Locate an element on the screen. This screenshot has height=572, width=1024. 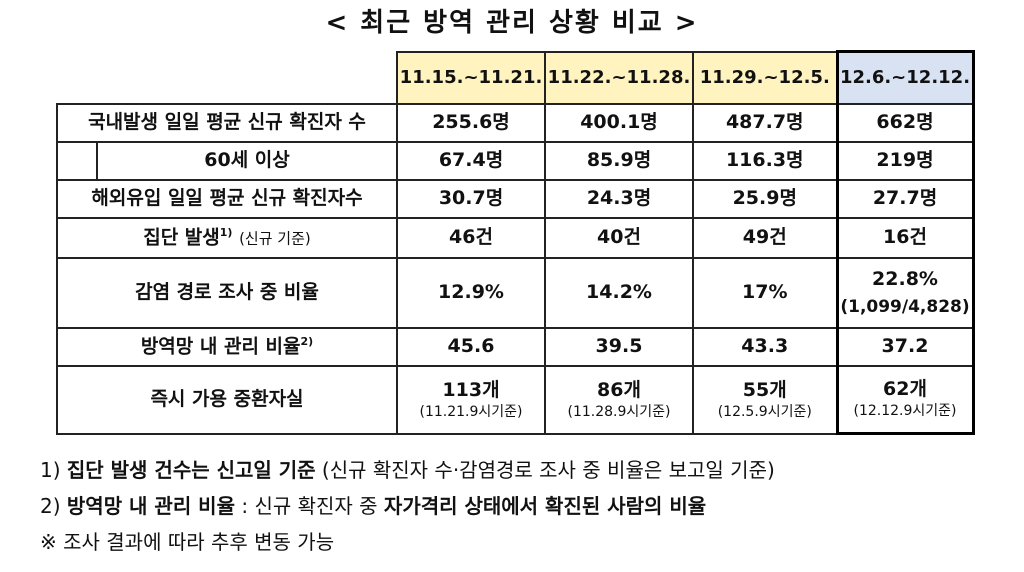
cell-managed-4: 37.2 is located at coordinates (905, 346).